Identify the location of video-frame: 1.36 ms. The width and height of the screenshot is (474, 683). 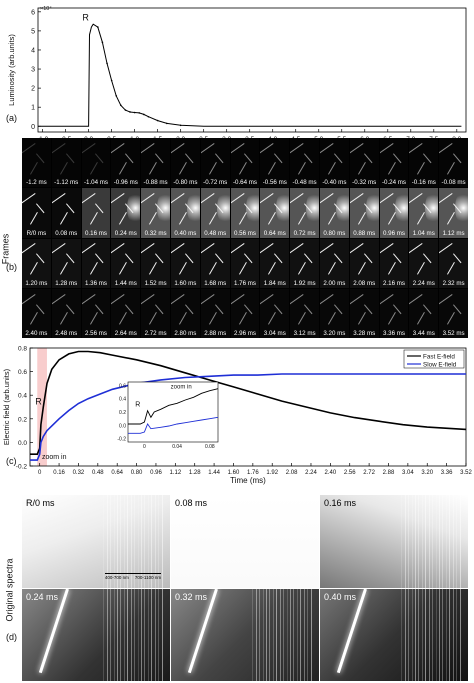
(96, 263).